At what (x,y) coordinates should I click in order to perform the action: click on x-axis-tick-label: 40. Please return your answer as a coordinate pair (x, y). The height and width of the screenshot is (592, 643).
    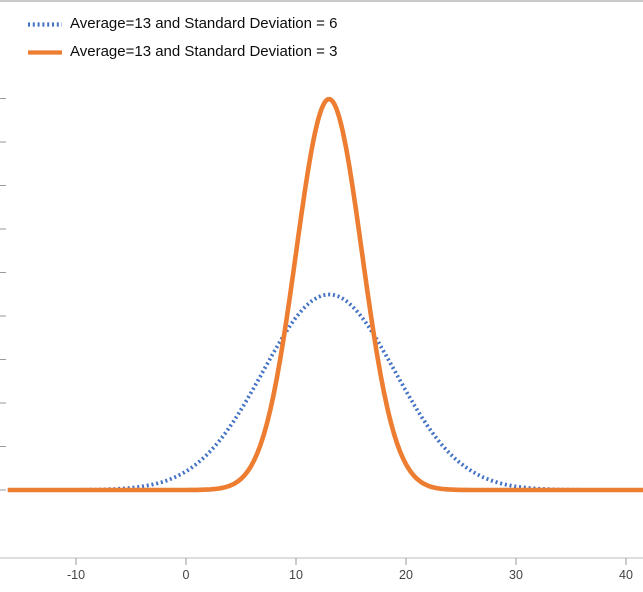
    Looking at the image, I should click on (626, 575).